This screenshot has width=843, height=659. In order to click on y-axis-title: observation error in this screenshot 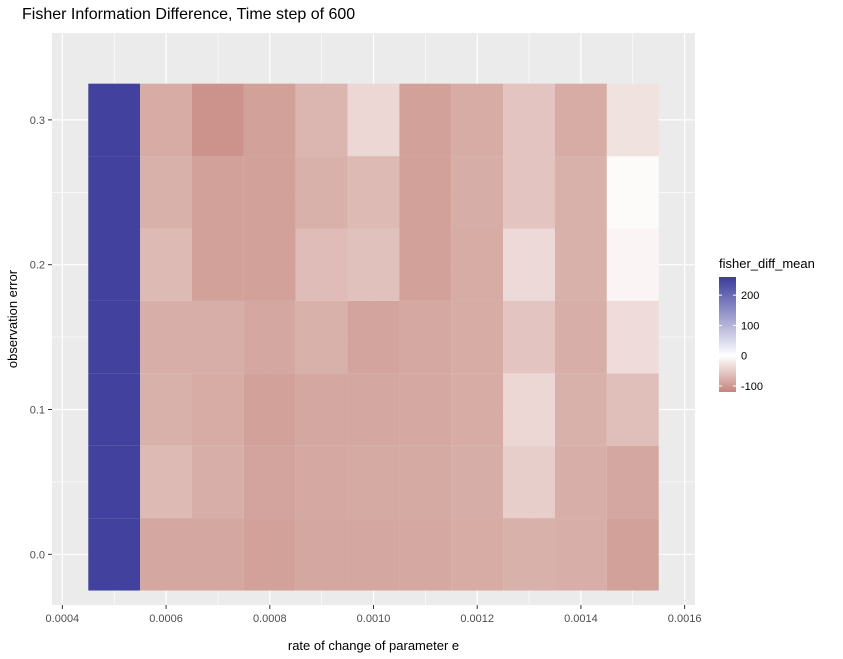, I will do `click(12, 318)`.